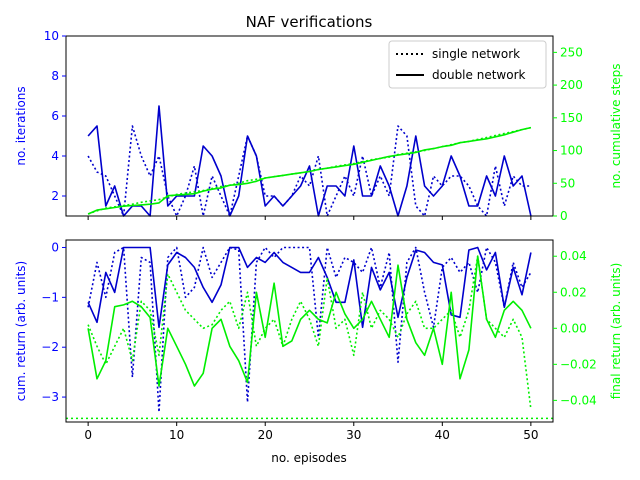 This screenshot has width=640, height=480. I want to click on legend-box, so click(467, 64).